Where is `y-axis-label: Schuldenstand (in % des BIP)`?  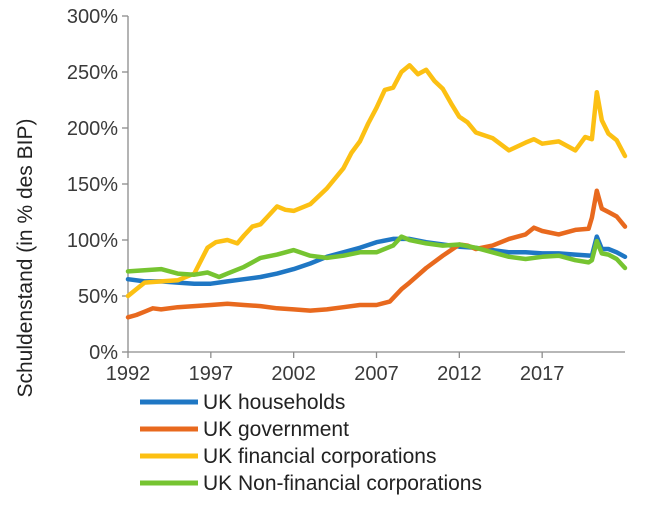
y-axis-label: Schuldenstand (in % des BIP) is located at coordinates (25, 258).